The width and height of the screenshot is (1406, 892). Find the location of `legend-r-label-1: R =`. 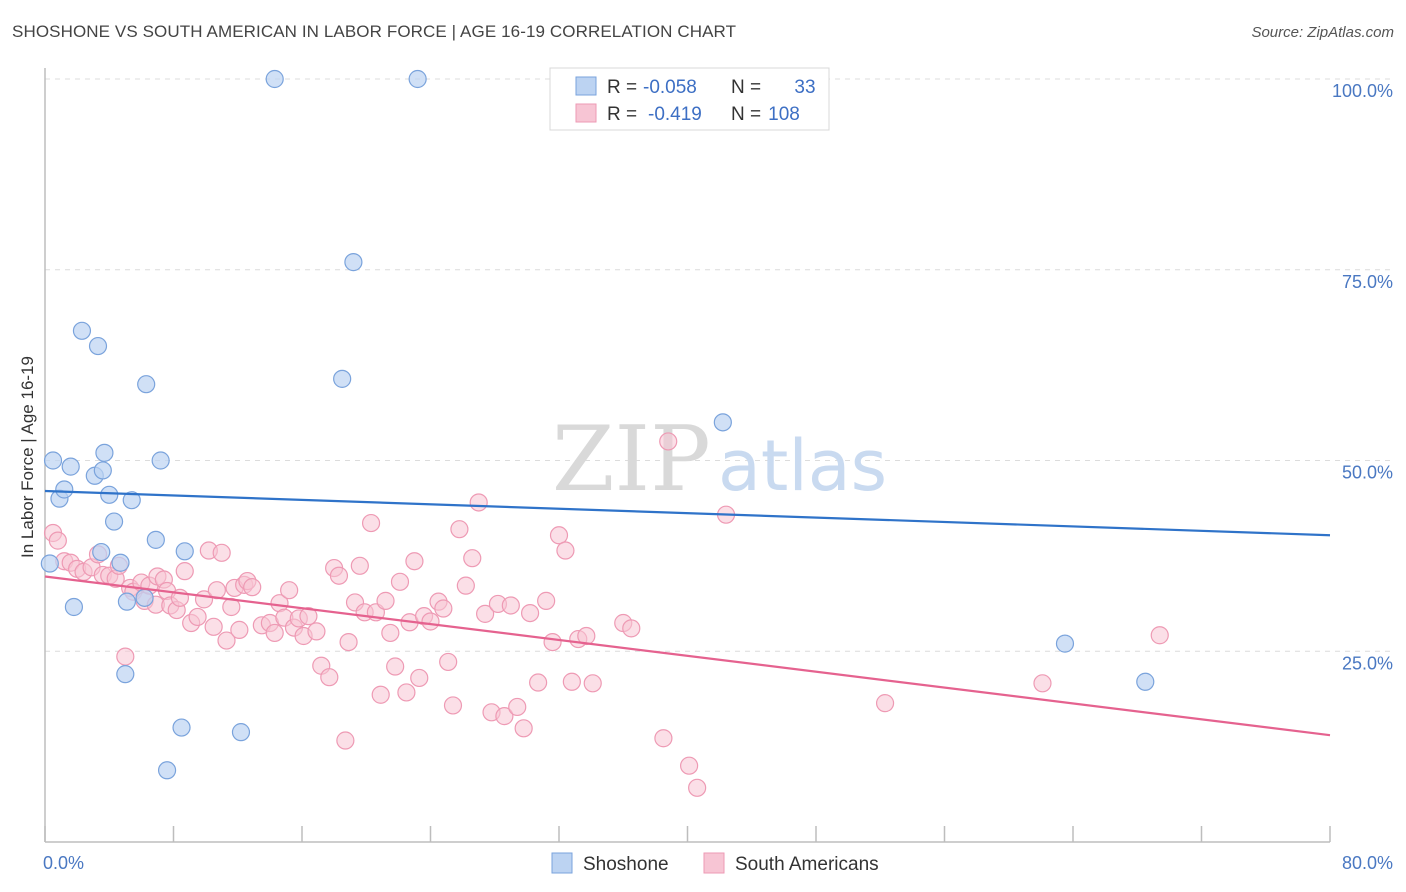

legend-r-label-1: R = is located at coordinates (622, 87).